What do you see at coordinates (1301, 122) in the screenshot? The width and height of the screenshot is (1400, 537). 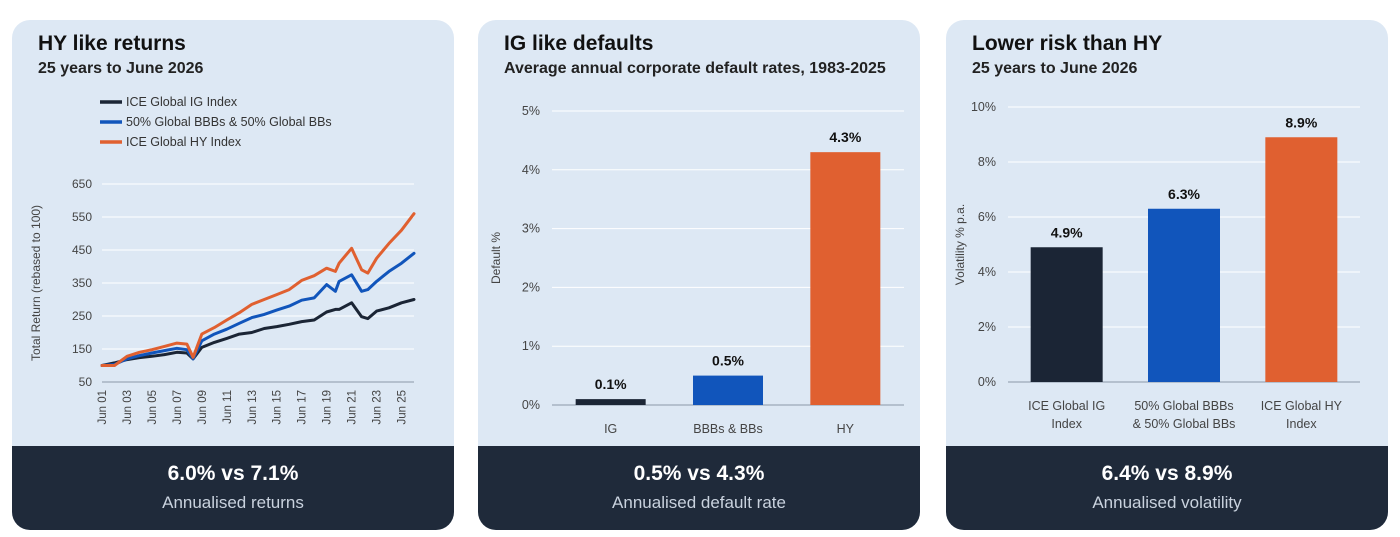 I see `data-label: 8.9%` at bounding box center [1301, 122].